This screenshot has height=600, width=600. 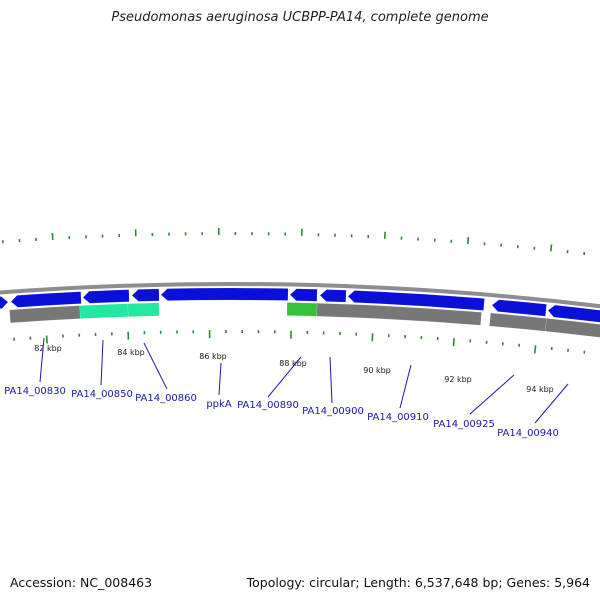 I want to click on kbp-label: 90 kbp, so click(x=377, y=370).